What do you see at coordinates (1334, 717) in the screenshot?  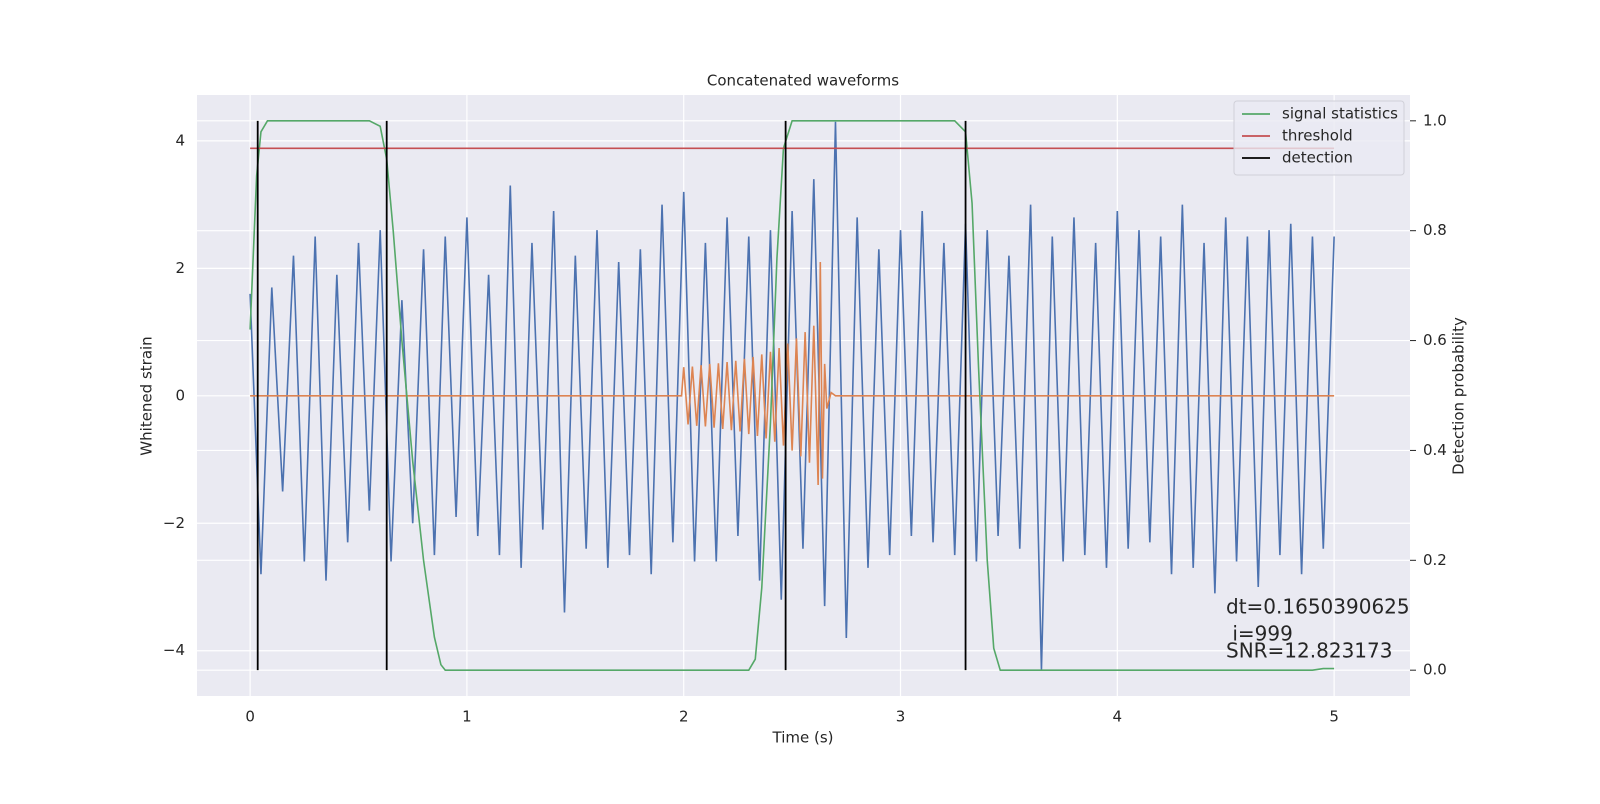 I see `x-tick-label: 5` at bounding box center [1334, 717].